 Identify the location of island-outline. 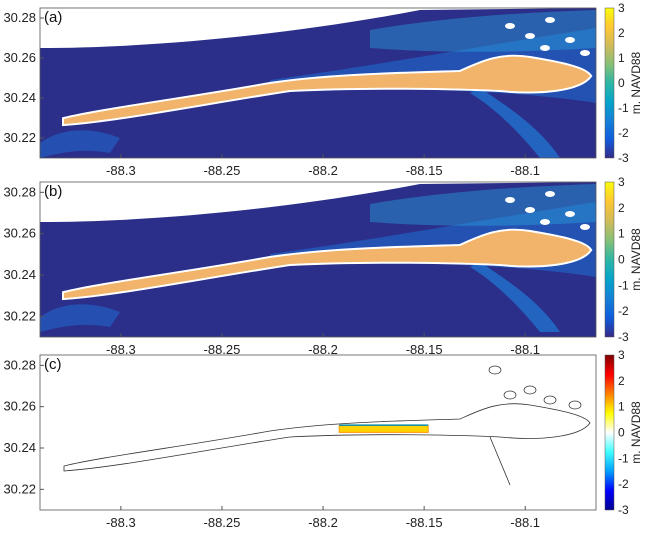
(327, 437).